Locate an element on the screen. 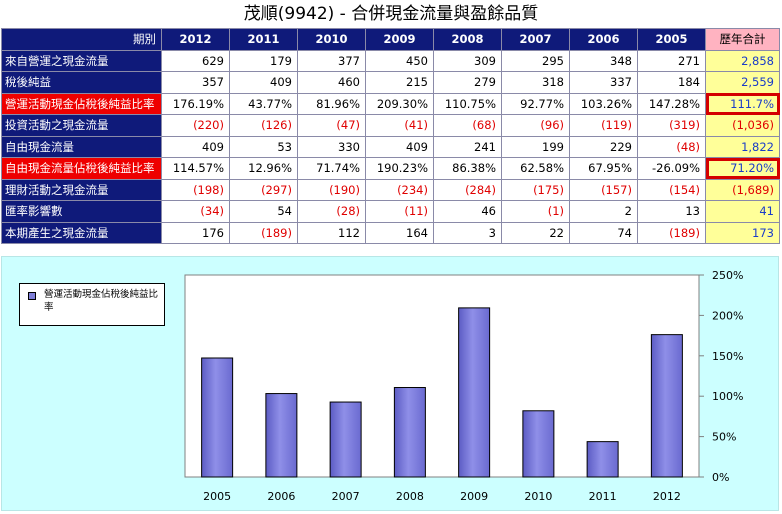 The width and height of the screenshot is (782, 514). table-cell: 450 is located at coordinates (399, 60).